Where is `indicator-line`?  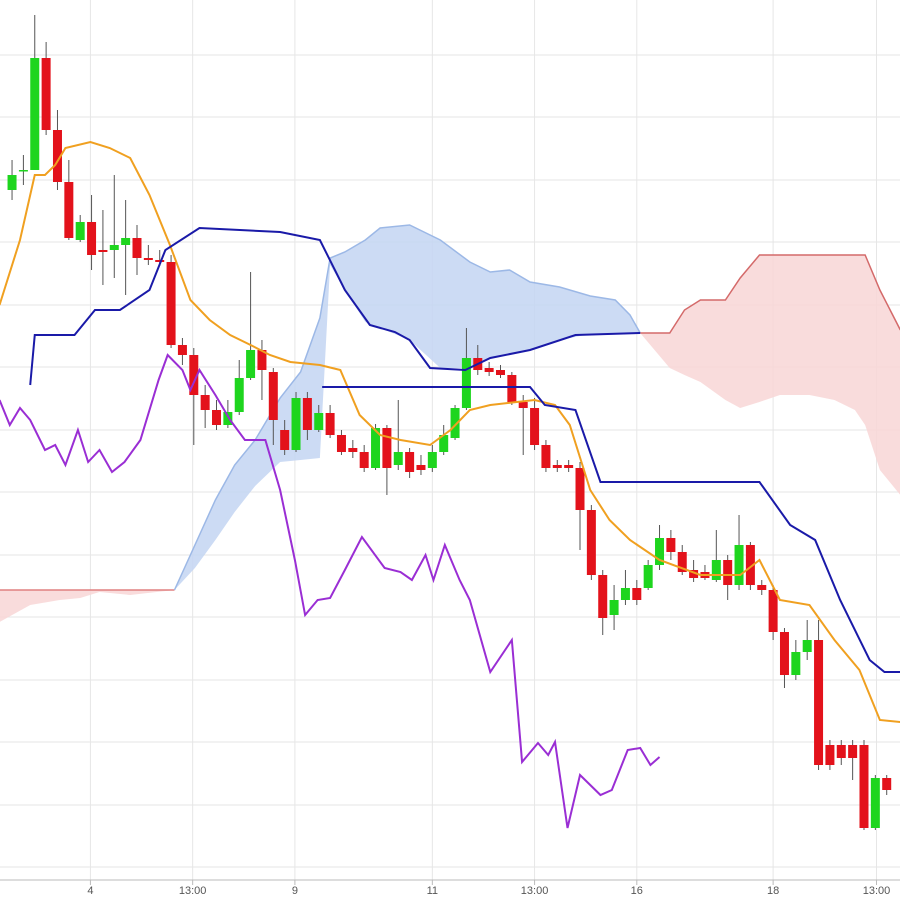 indicator-line is located at coordinates (335, 306).